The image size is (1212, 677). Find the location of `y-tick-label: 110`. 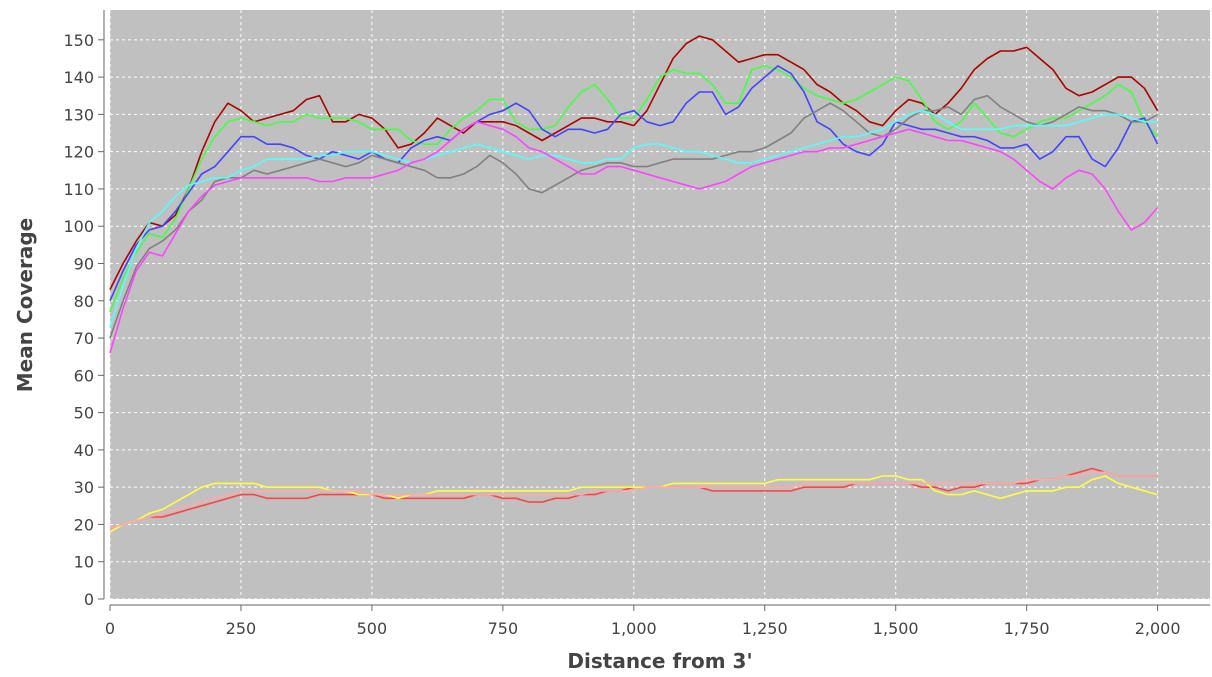

y-tick-label: 110 is located at coordinates (78, 189).